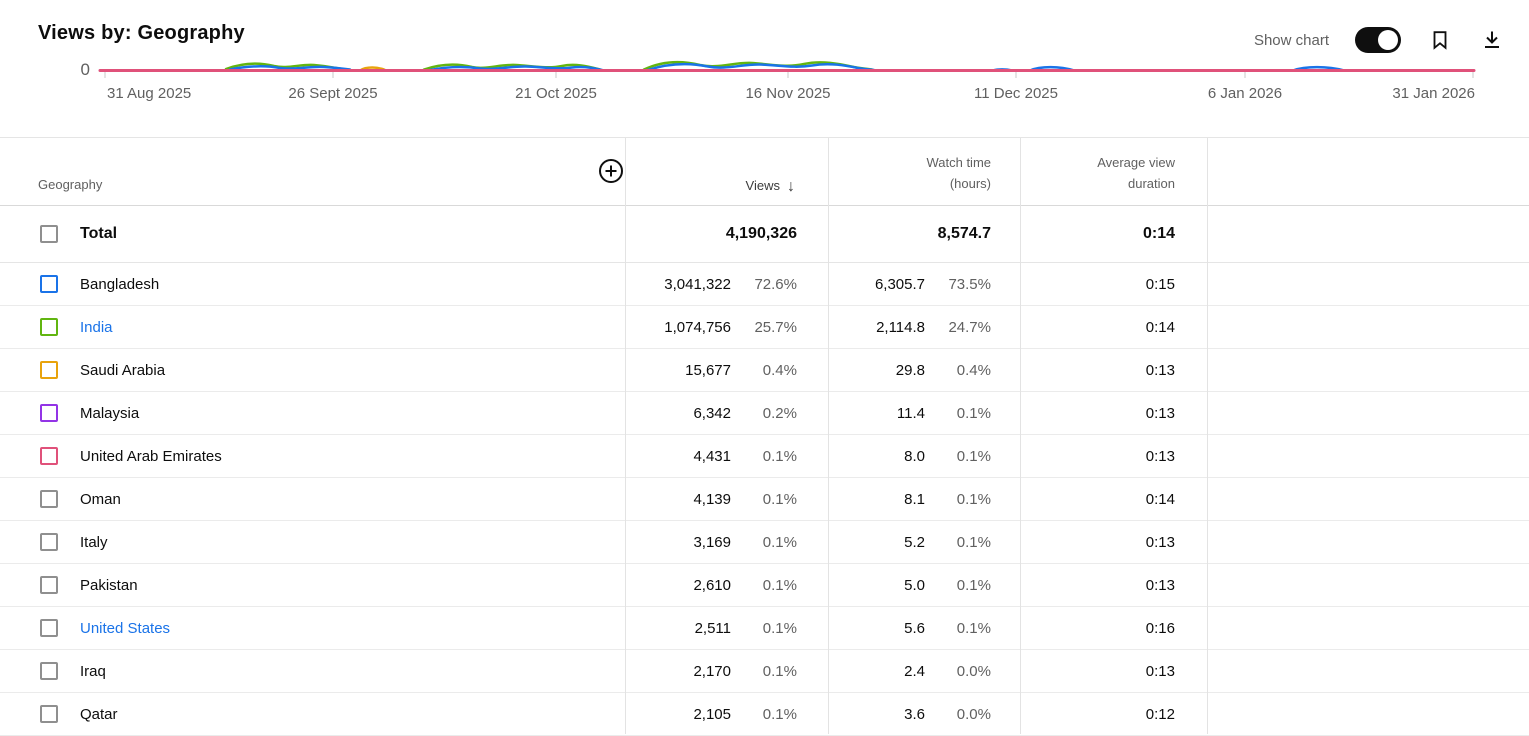 The image size is (1529, 736). I want to click on country-name: Italy, so click(94, 542).